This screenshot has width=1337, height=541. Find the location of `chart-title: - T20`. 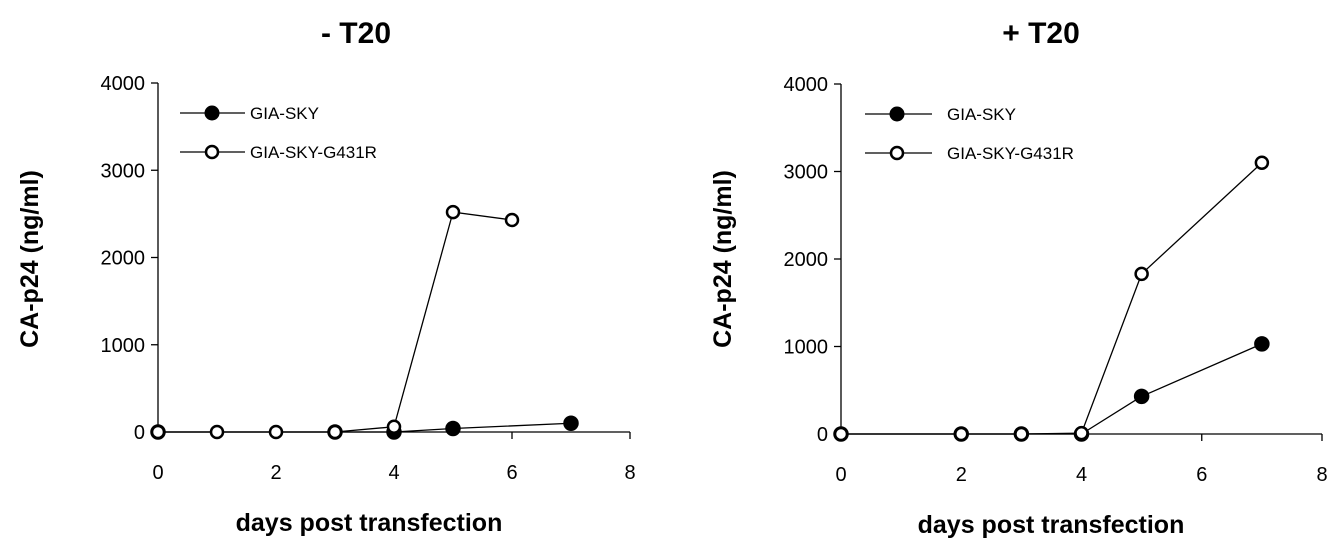

chart-title: - T20 is located at coordinates (356, 33).